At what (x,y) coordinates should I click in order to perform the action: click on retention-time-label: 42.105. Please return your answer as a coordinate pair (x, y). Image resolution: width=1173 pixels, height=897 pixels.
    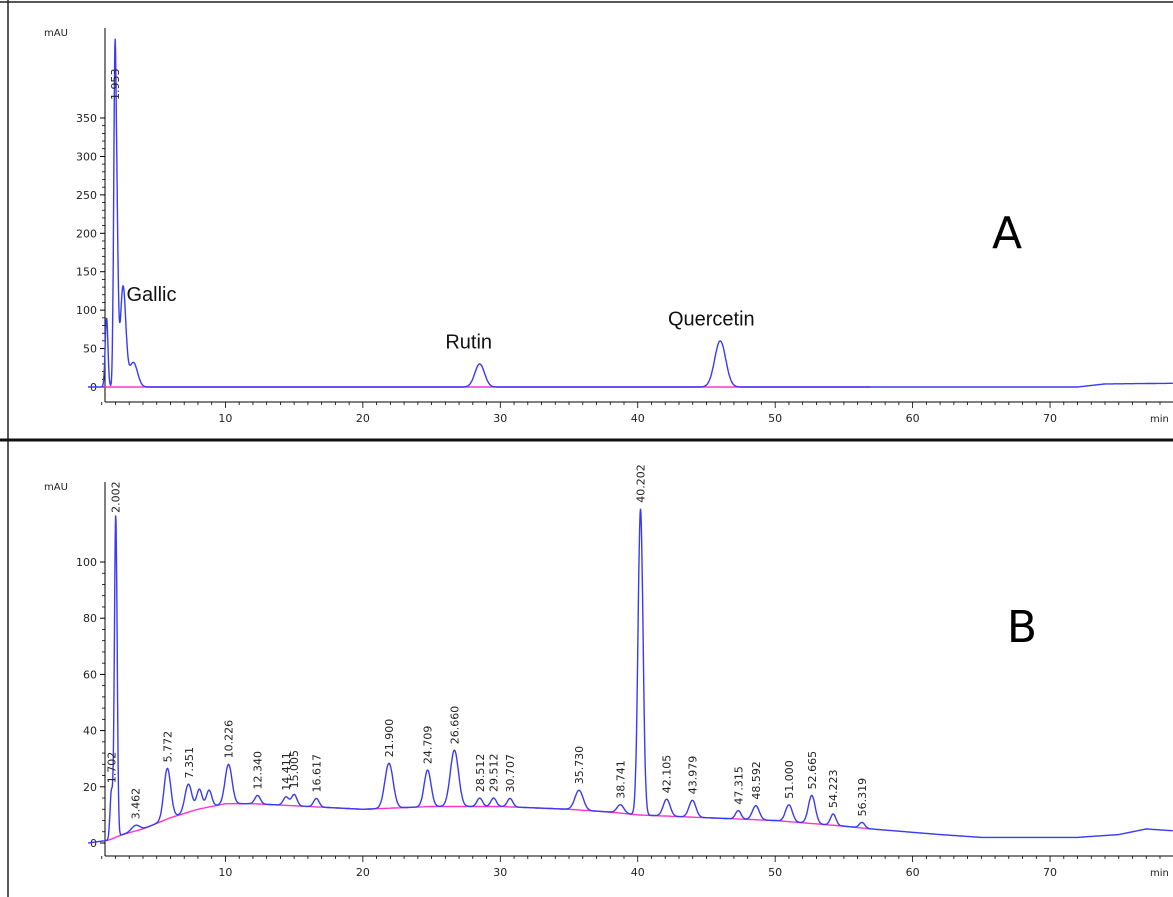
    Looking at the image, I should click on (667, 774).